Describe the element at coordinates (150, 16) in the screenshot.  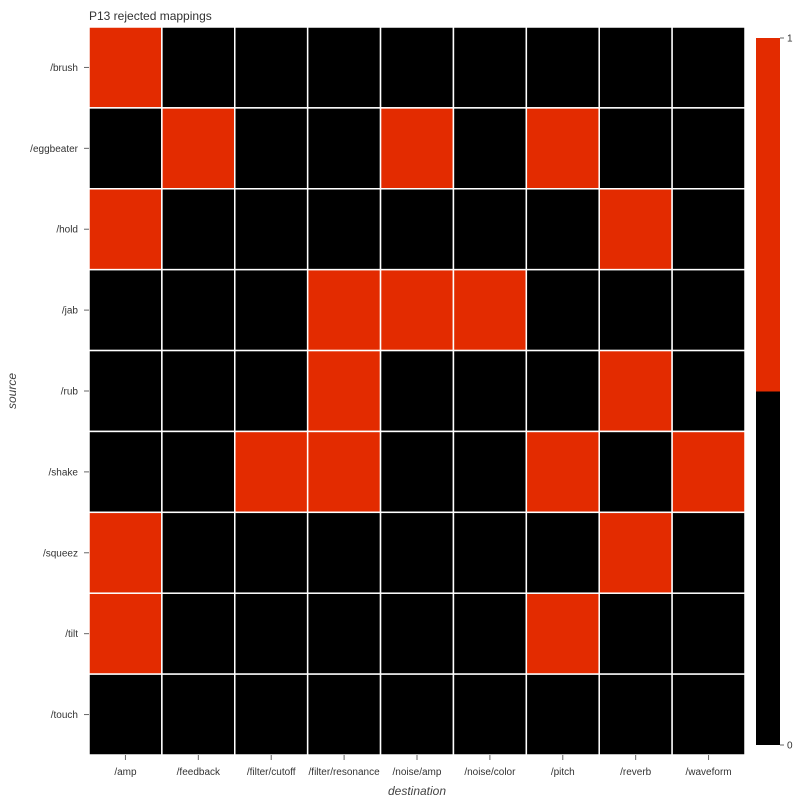
I see `chart-title: P13 rejected mappings` at that location.